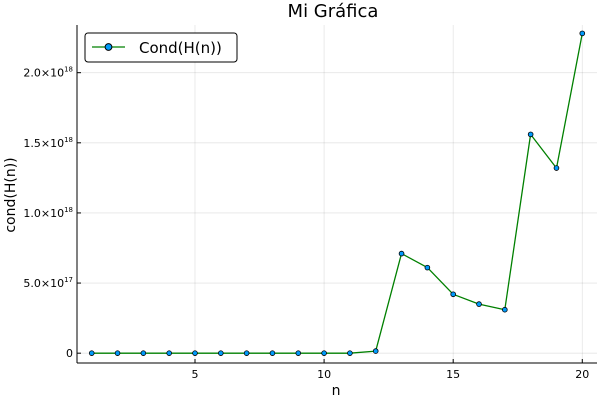  Describe the element at coordinates (582, 374) in the screenshot. I see `x-tick-label: 20` at that location.